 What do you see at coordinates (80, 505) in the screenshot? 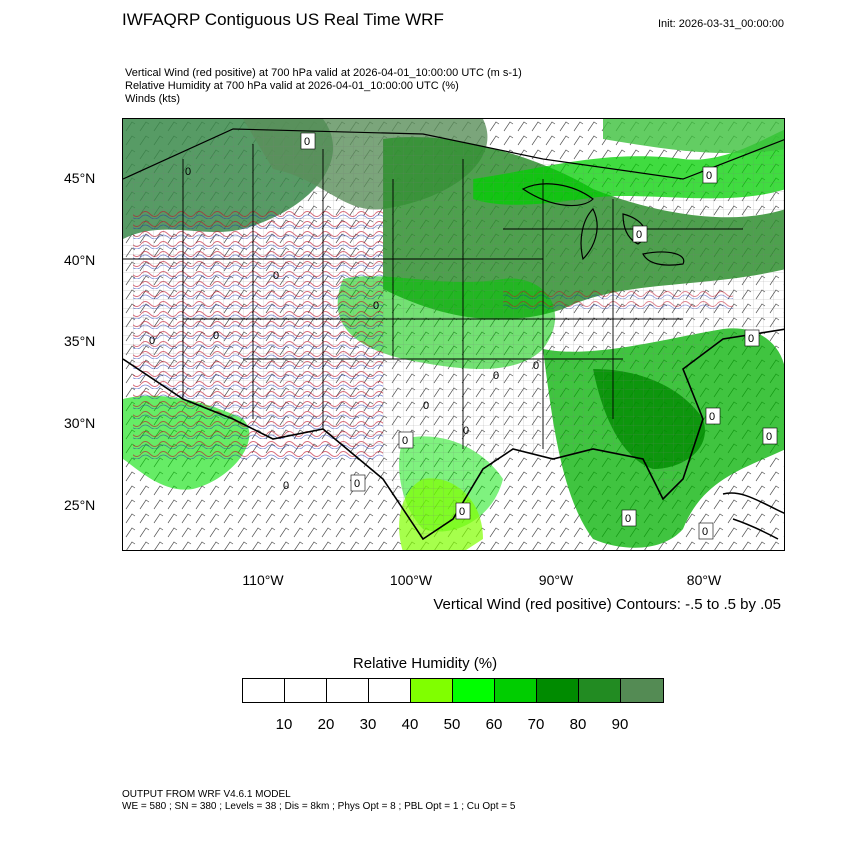
I see `lat-label-25n: 25°N` at bounding box center [80, 505].